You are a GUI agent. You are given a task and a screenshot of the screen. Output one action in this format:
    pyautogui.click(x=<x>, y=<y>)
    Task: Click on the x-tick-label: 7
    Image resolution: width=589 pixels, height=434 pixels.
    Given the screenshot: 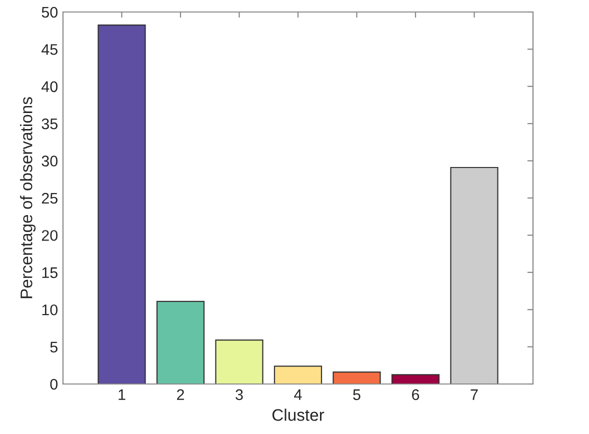 What is the action you would take?
    pyautogui.click(x=474, y=394)
    